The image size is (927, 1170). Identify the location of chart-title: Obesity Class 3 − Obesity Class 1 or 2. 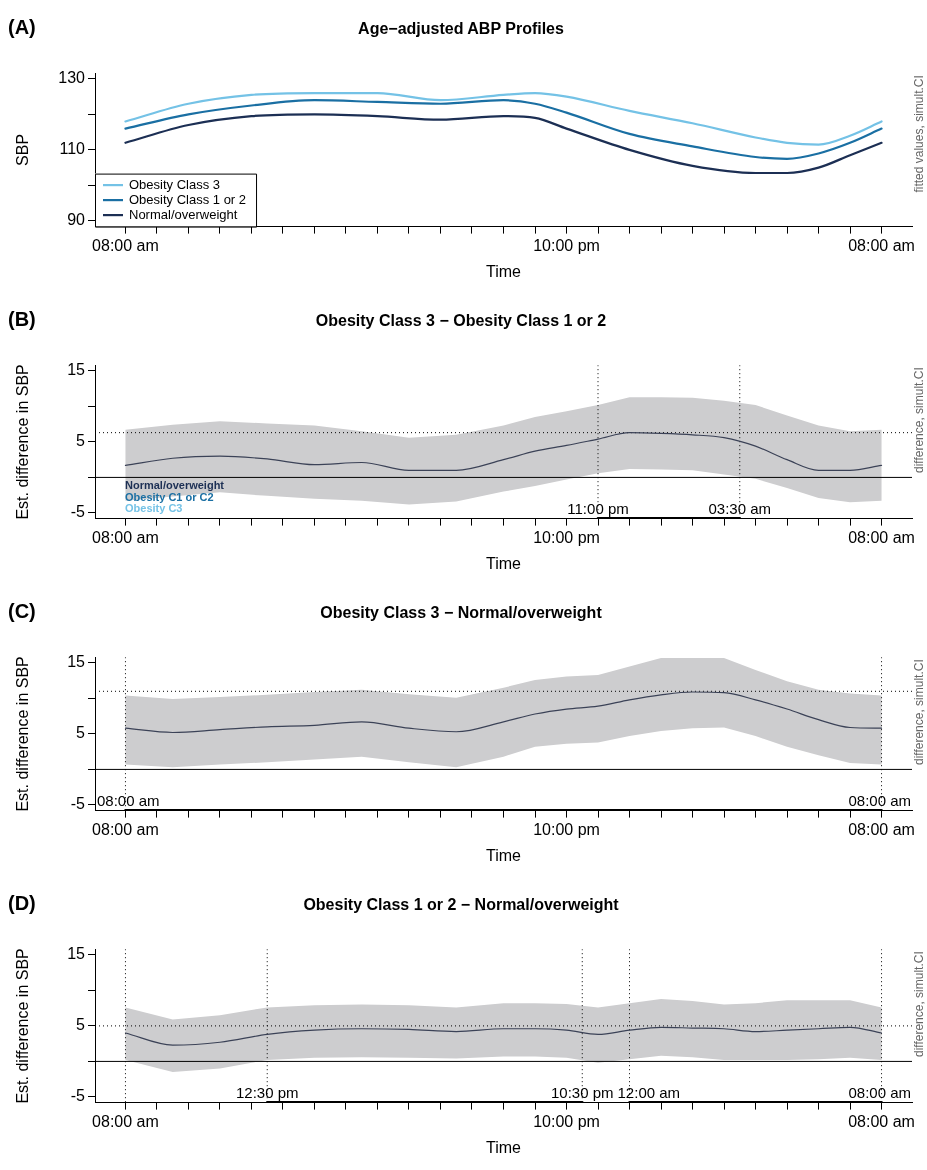
(461, 321).